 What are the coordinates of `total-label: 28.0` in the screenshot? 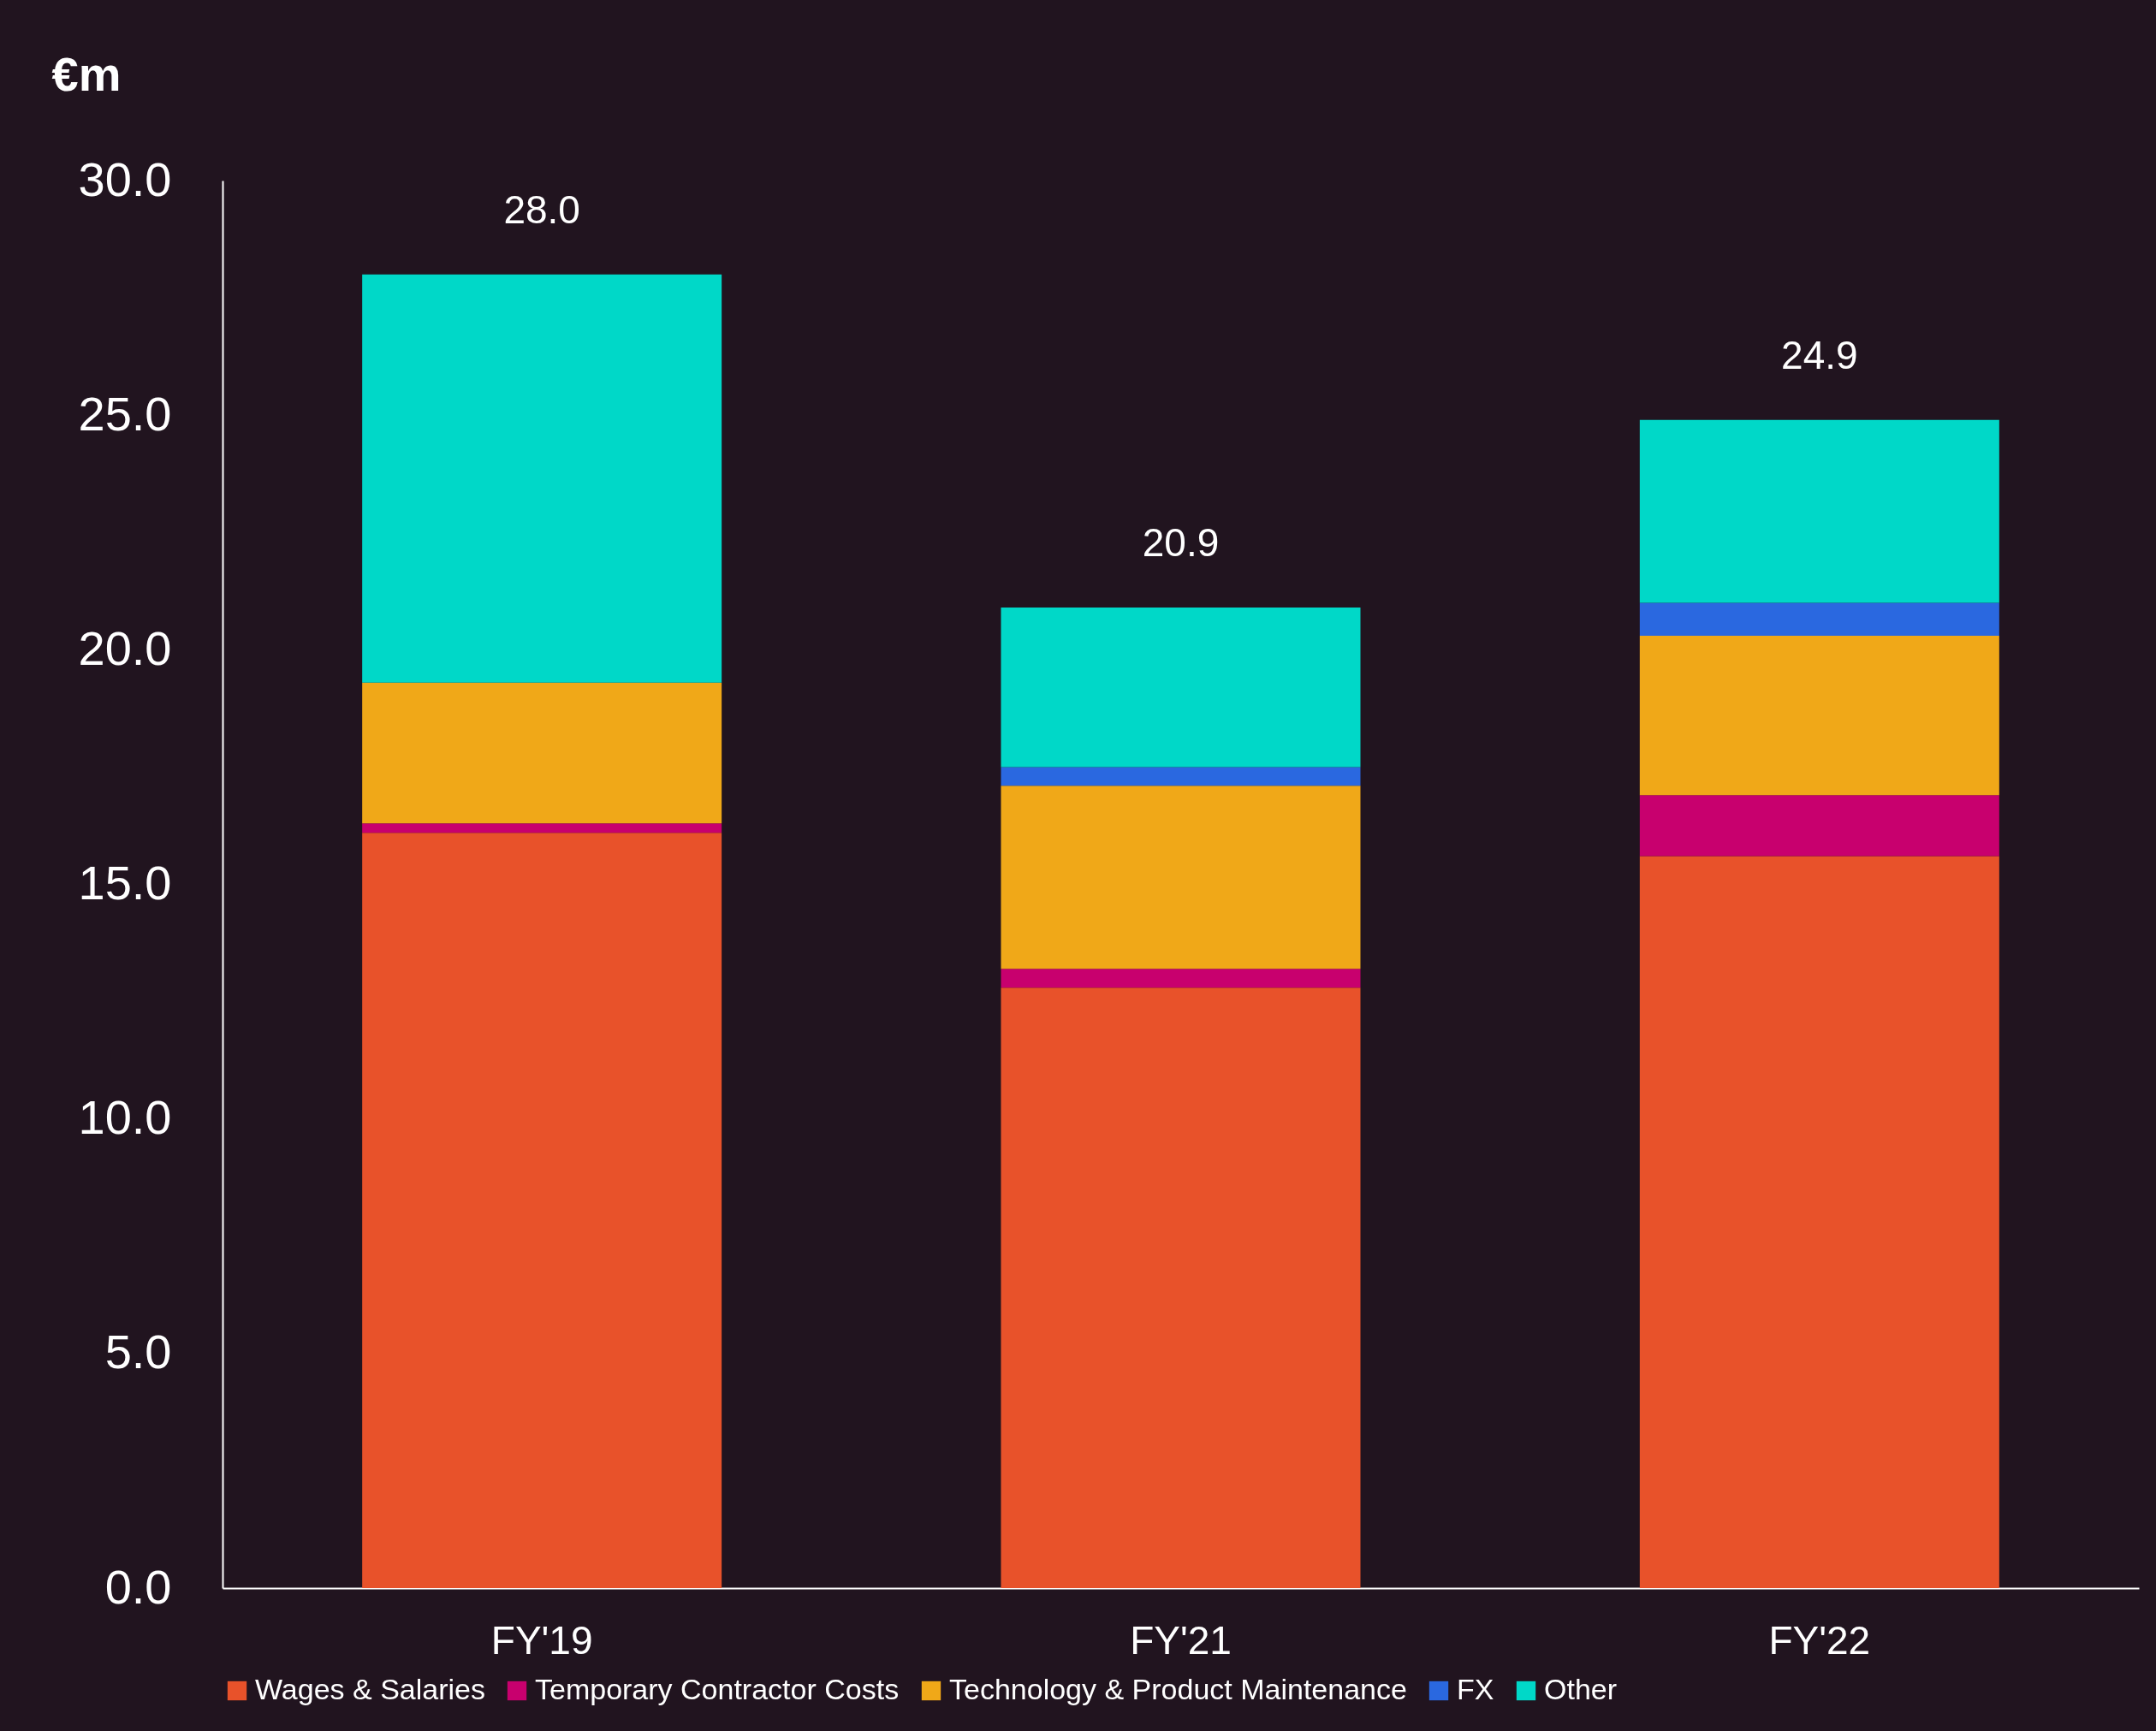 It's located at (541, 209).